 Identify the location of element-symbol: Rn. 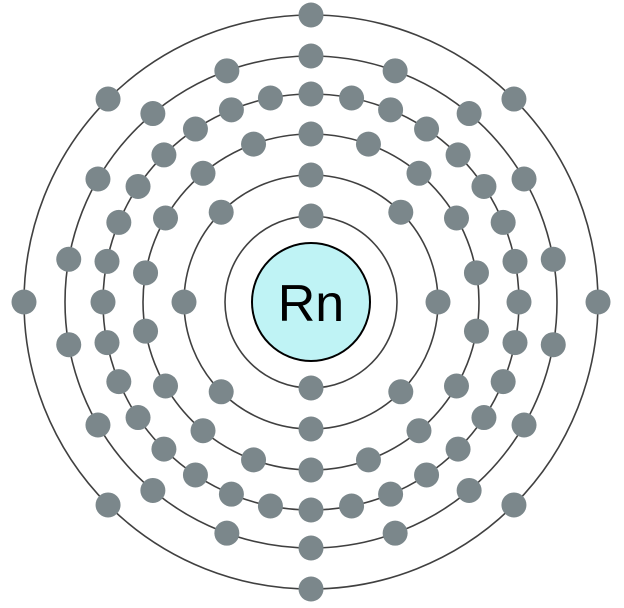
(311, 304).